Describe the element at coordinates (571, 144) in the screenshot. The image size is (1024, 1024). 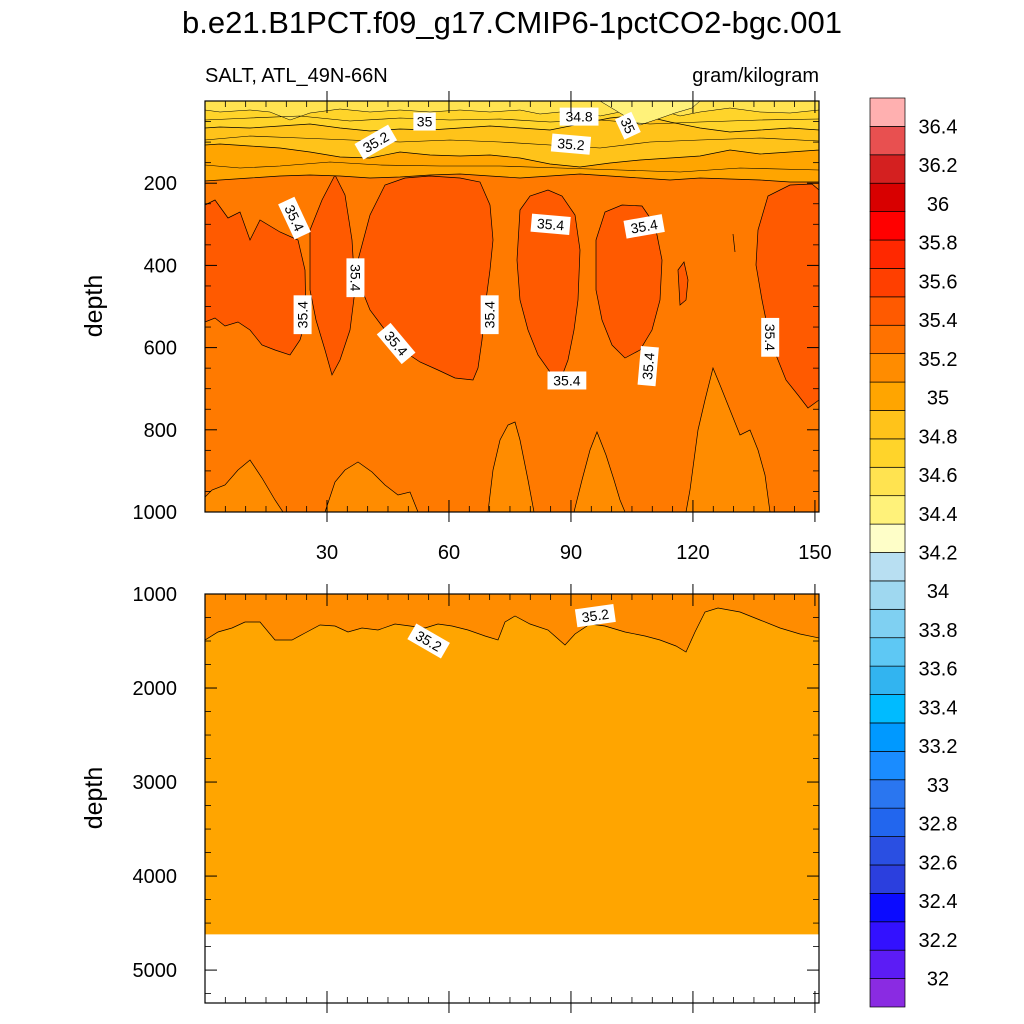
I see `contour-label-text: 35.2` at that location.